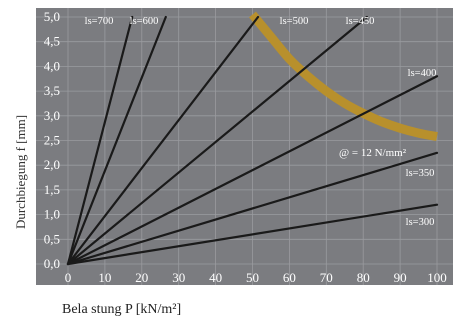 The image size is (453, 320). I want to click on x-tick-label: 0, so click(68, 277).